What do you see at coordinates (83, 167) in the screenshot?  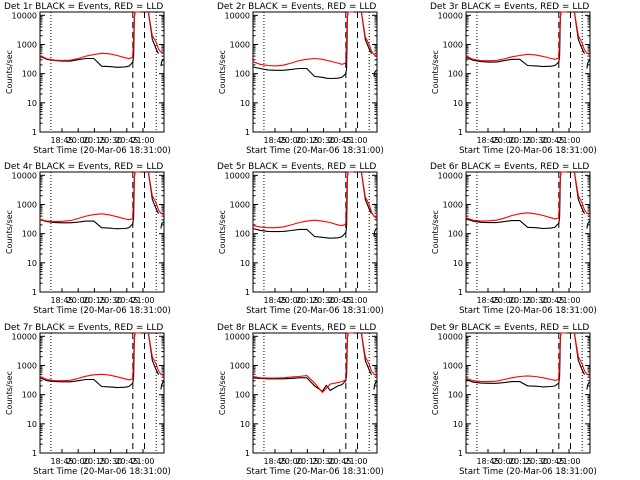 I see `chart-title: Det 4r BLACK = Events, RED = LLD` at bounding box center [83, 167].